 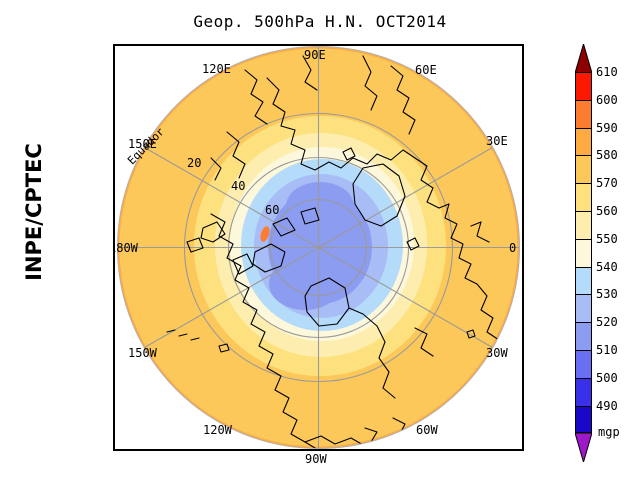 I want to click on colorbar-tick-520: 520, so click(x=607, y=322).